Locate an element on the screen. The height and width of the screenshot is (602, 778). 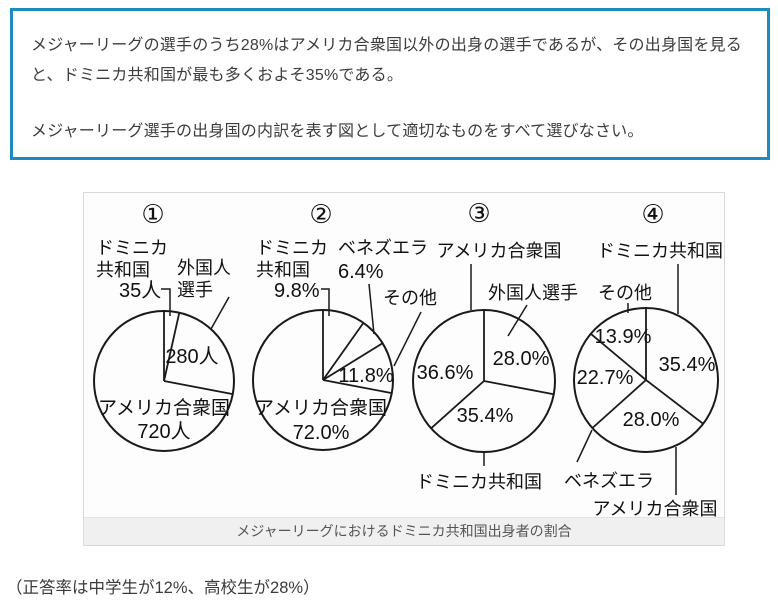
pie1-leader-foreign is located at coordinates (220, 313).